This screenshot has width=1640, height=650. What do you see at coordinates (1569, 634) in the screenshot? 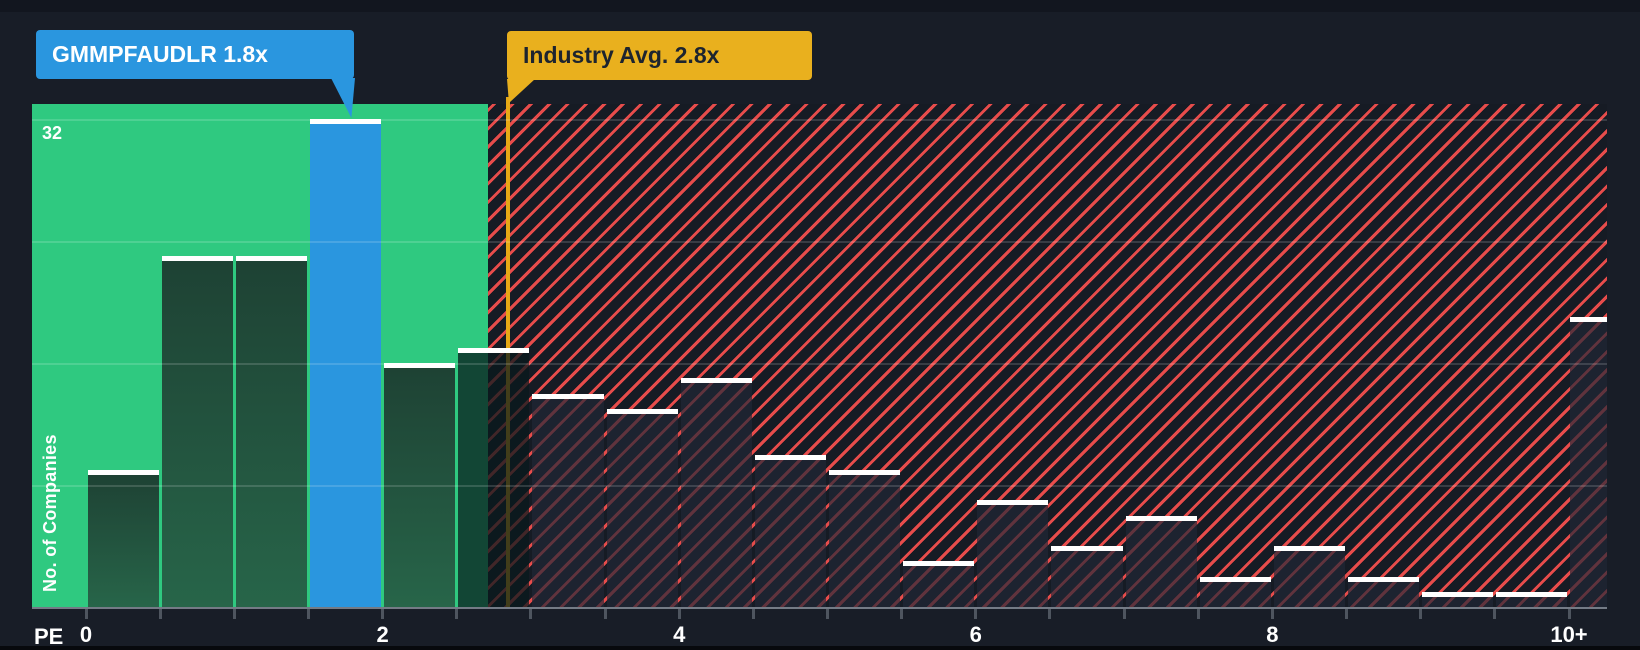
I see `x-axis-tick-label-10+: 10+` at bounding box center [1569, 634].